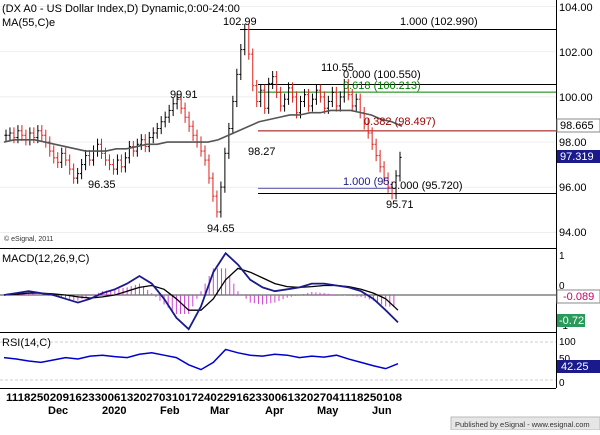 Image resolution: width=600 pixels, height=435 pixels. I want to click on annotation-high: 102.99, so click(240, 22).